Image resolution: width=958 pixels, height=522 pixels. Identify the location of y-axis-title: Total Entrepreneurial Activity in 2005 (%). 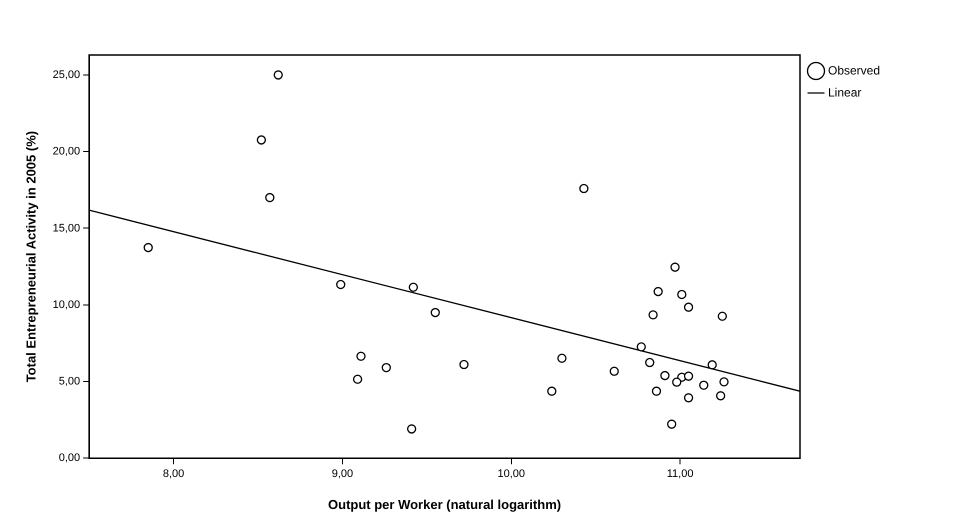
(30, 256).